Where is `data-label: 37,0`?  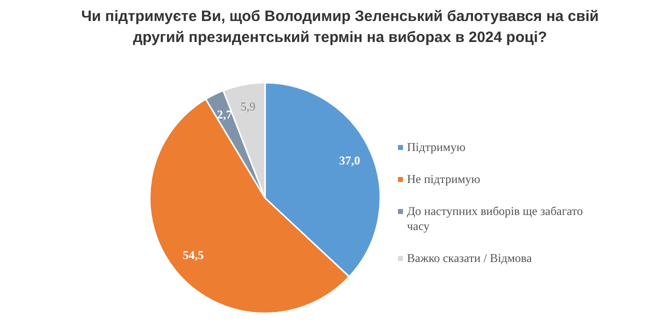
data-label: 37,0 is located at coordinates (349, 160).